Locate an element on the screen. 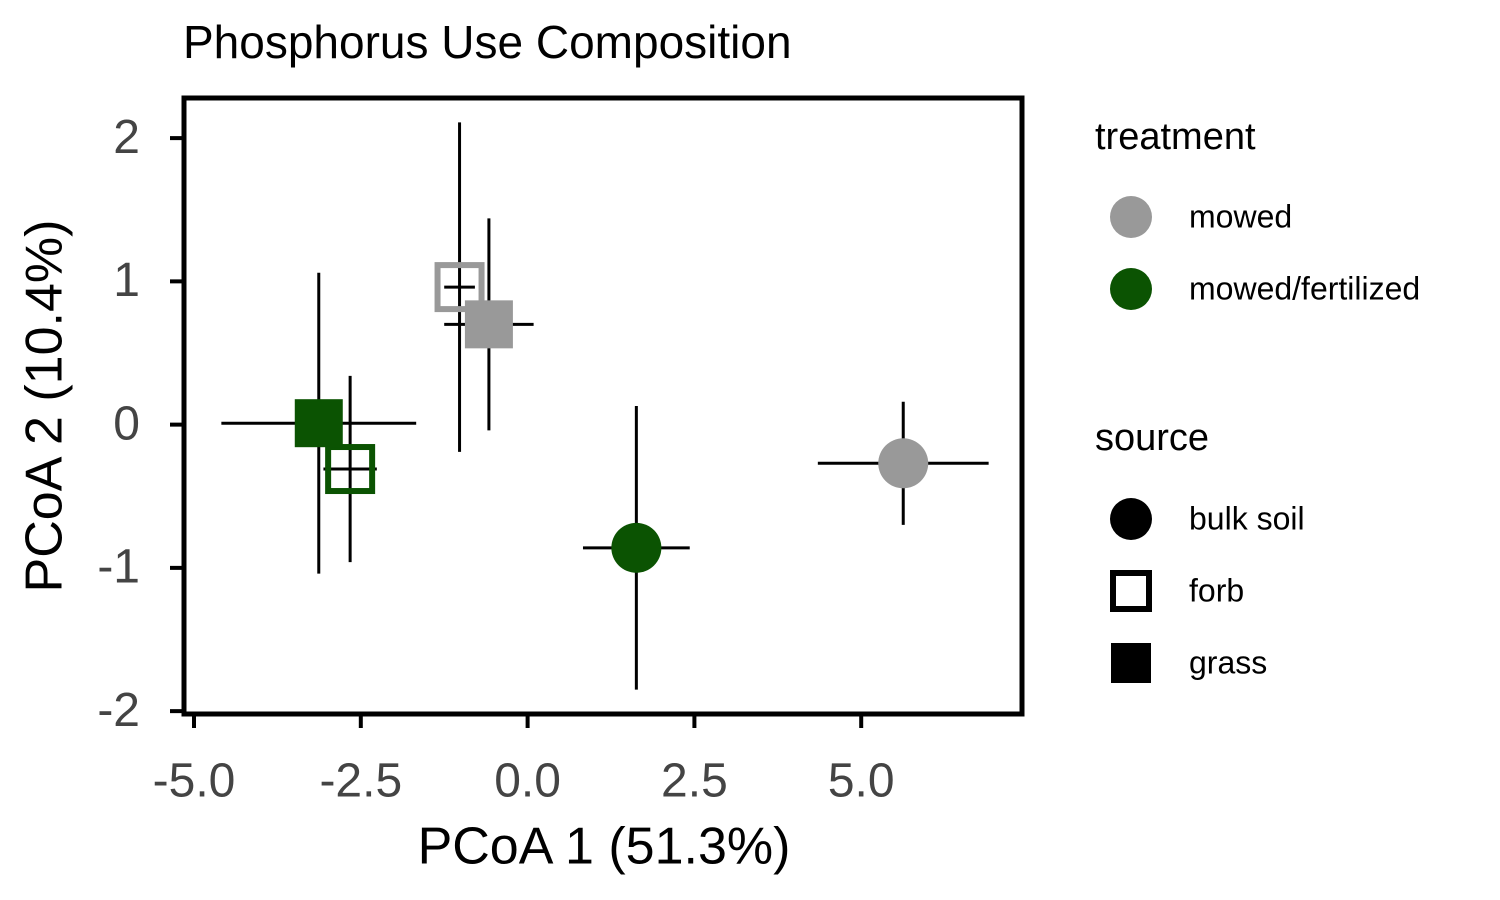 Image resolution: width=1500 pixels, height=900 pixels. y-tick-label: -2 is located at coordinates (118, 710).